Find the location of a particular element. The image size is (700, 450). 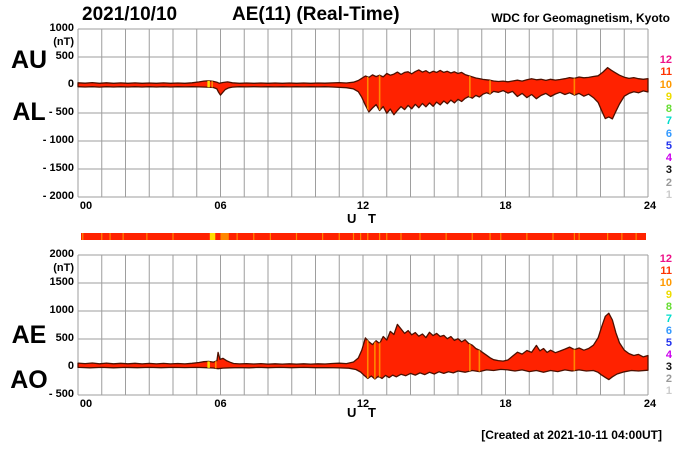

ut-axis-label-bottom: U T is located at coordinates (363, 412).